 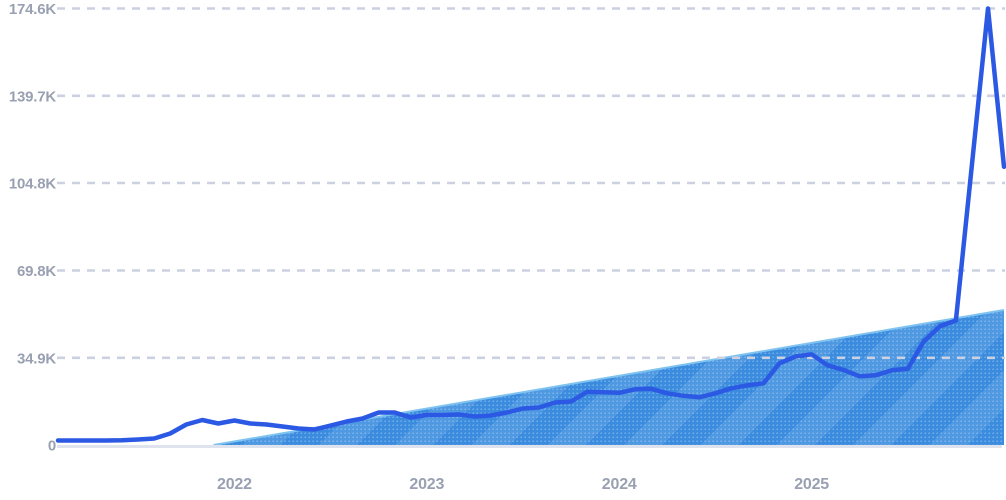 What do you see at coordinates (33, 228) in the screenshot?
I see `y-axis-labels: 0 34.9K 69.8K 104.8K 139.7K 174.6K` at bounding box center [33, 228].